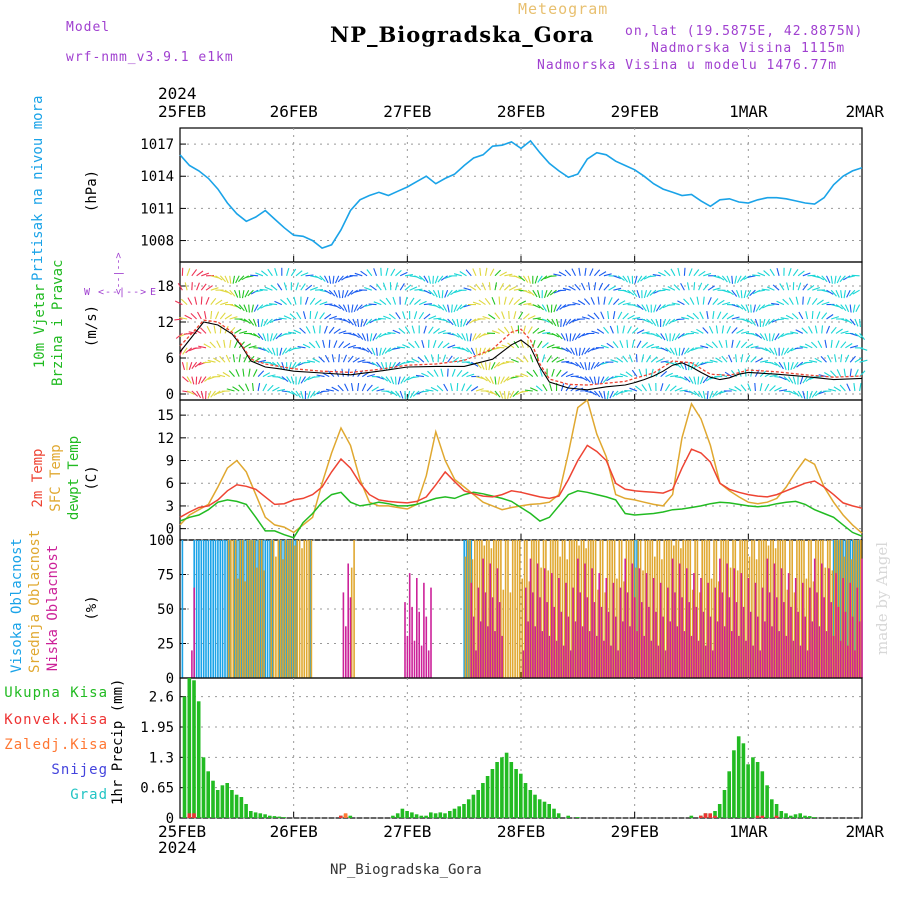 The width and height of the screenshot is (900, 900). Describe the element at coordinates (170, 530) in the screenshot. I see `temperature-ytick-label: 0` at that location.